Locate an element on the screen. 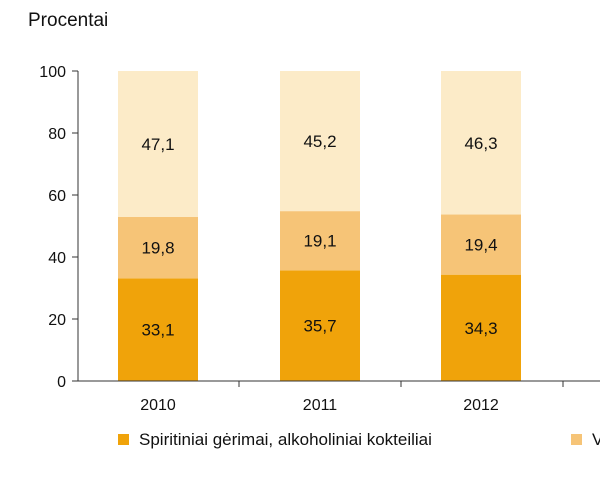 This screenshot has height=478, width=600. data-label-2012-s1: 19,4 is located at coordinates (480, 245).